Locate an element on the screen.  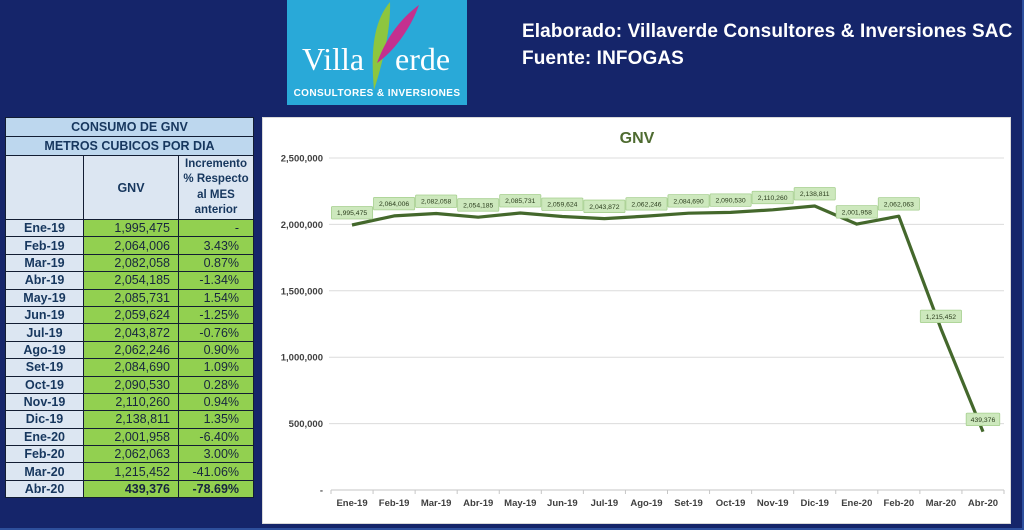
data-label-text: 2,001,958 is located at coordinates (857, 212).